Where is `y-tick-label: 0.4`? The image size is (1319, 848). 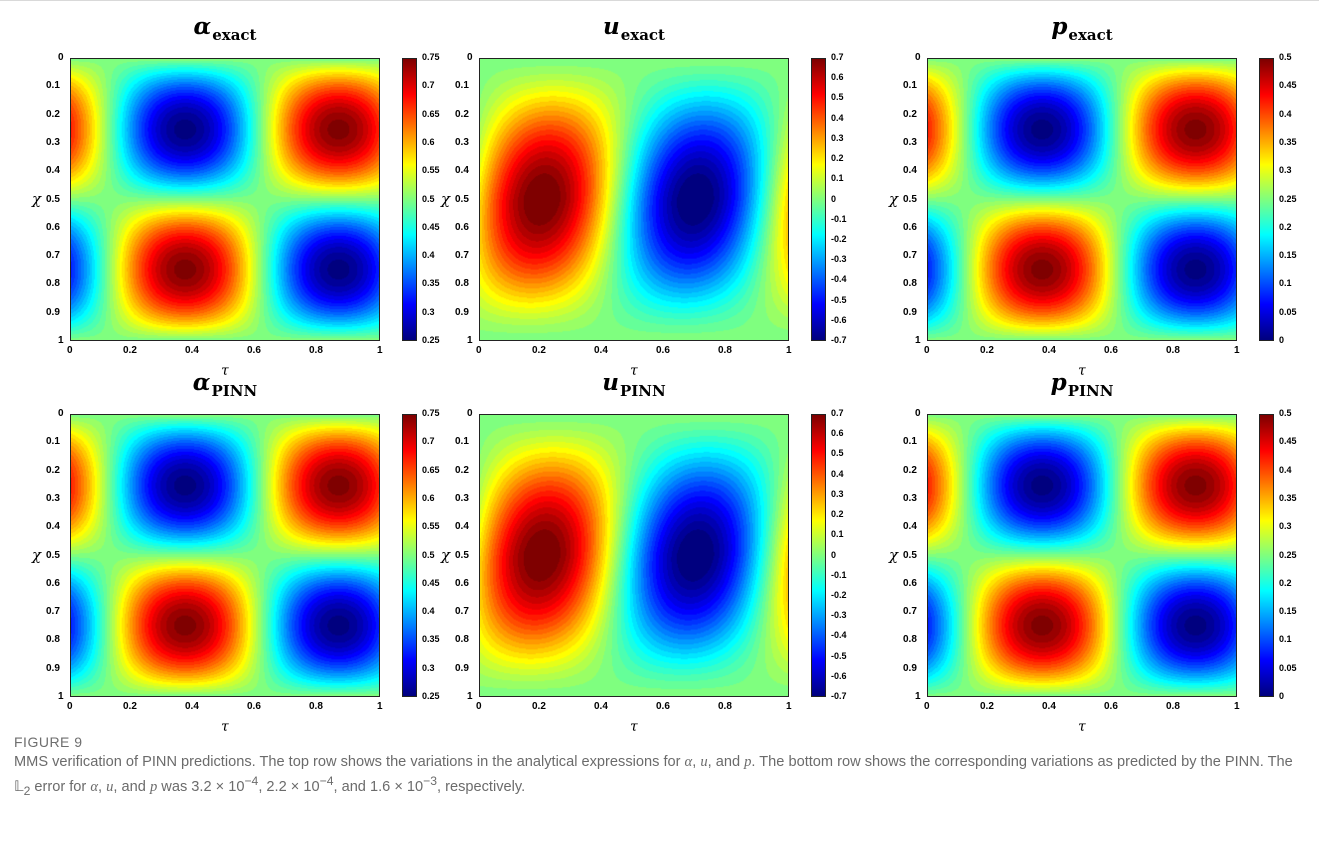 y-tick-label: 0.4 is located at coordinates (462, 171).